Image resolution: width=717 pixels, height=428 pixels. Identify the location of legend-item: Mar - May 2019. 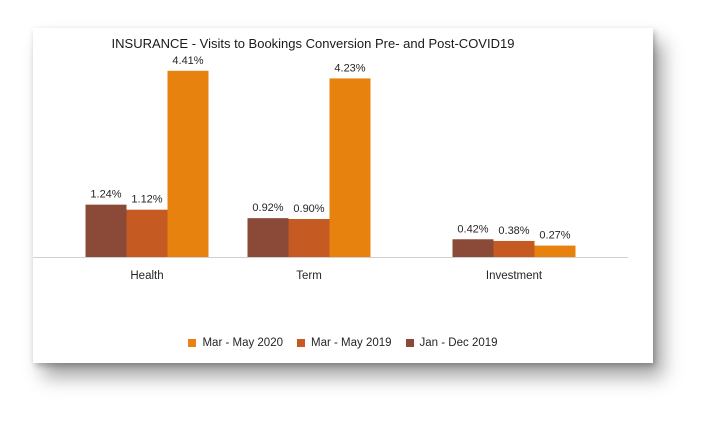
(344, 343).